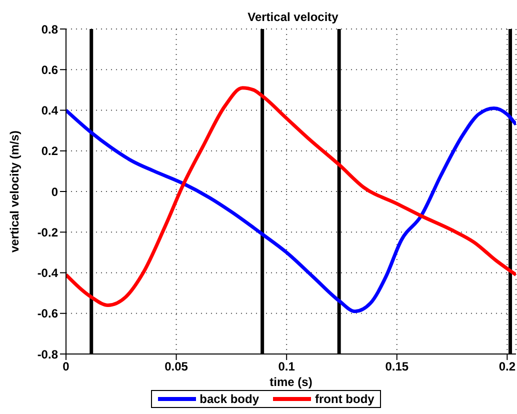 The image size is (517, 414). Describe the element at coordinates (291, 382) in the screenshot. I see `x-axis-title: time (s)` at that location.